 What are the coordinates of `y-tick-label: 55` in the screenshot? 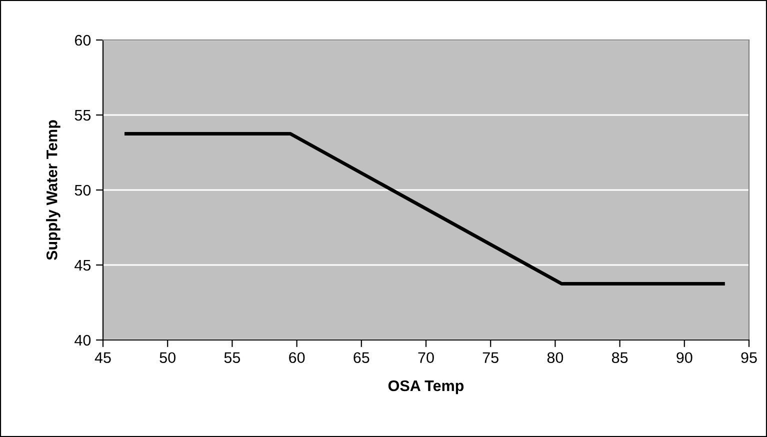 It's located at (82, 115).